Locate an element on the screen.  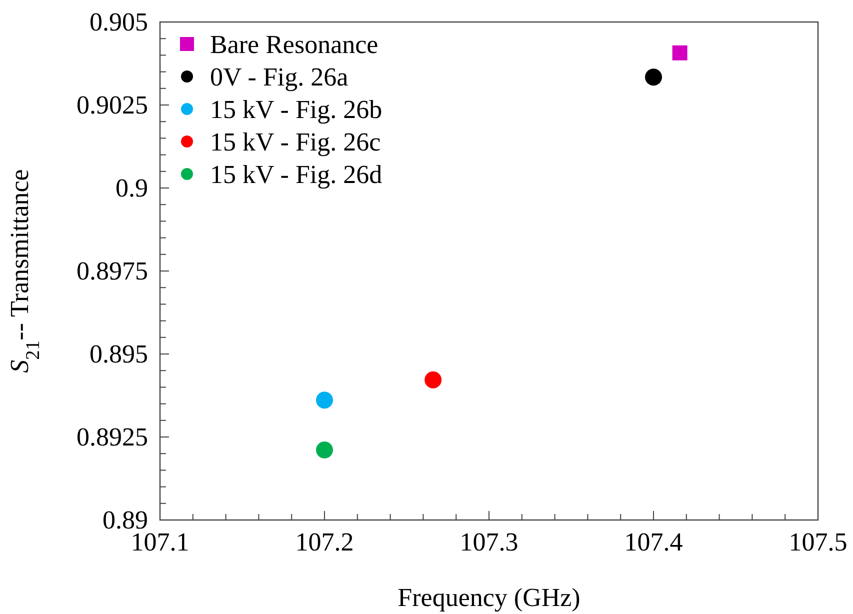
y-tick-label: 0.905 is located at coordinates (119, 21).